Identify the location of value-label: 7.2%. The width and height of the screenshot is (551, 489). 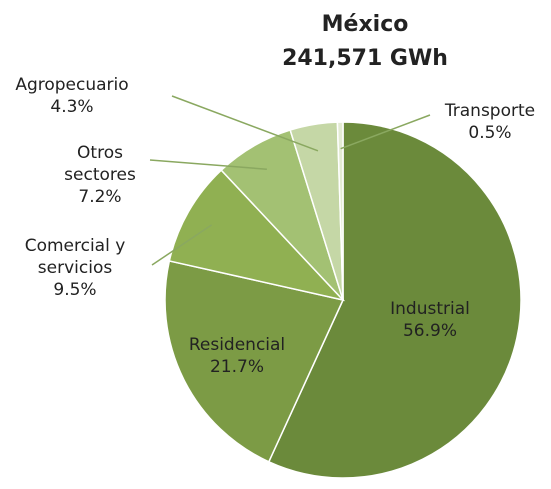
(100, 197).